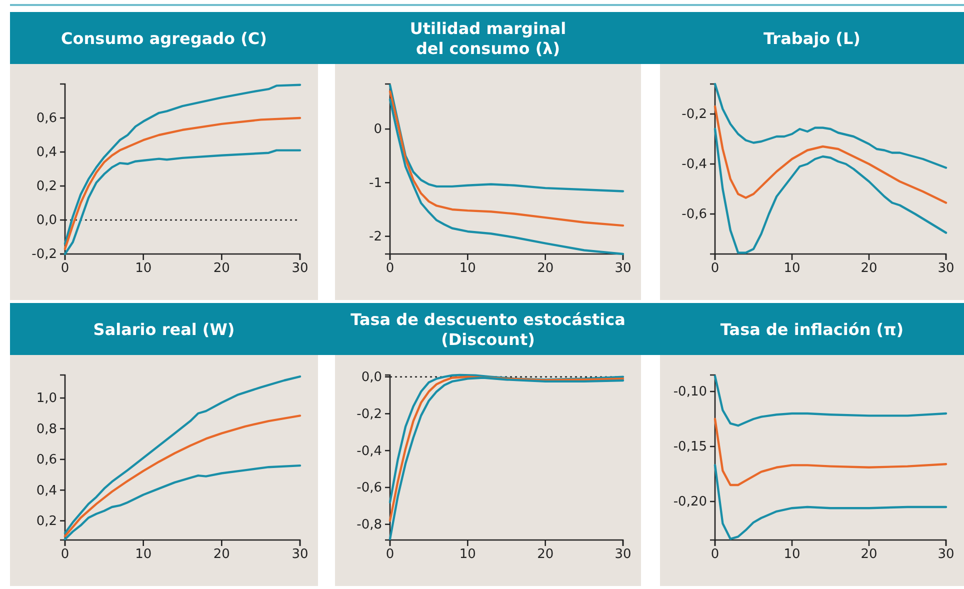 This screenshot has height=589, width=964. Describe the element at coordinates (375, 183) in the screenshot. I see `y-tick-label: -1` at that location.